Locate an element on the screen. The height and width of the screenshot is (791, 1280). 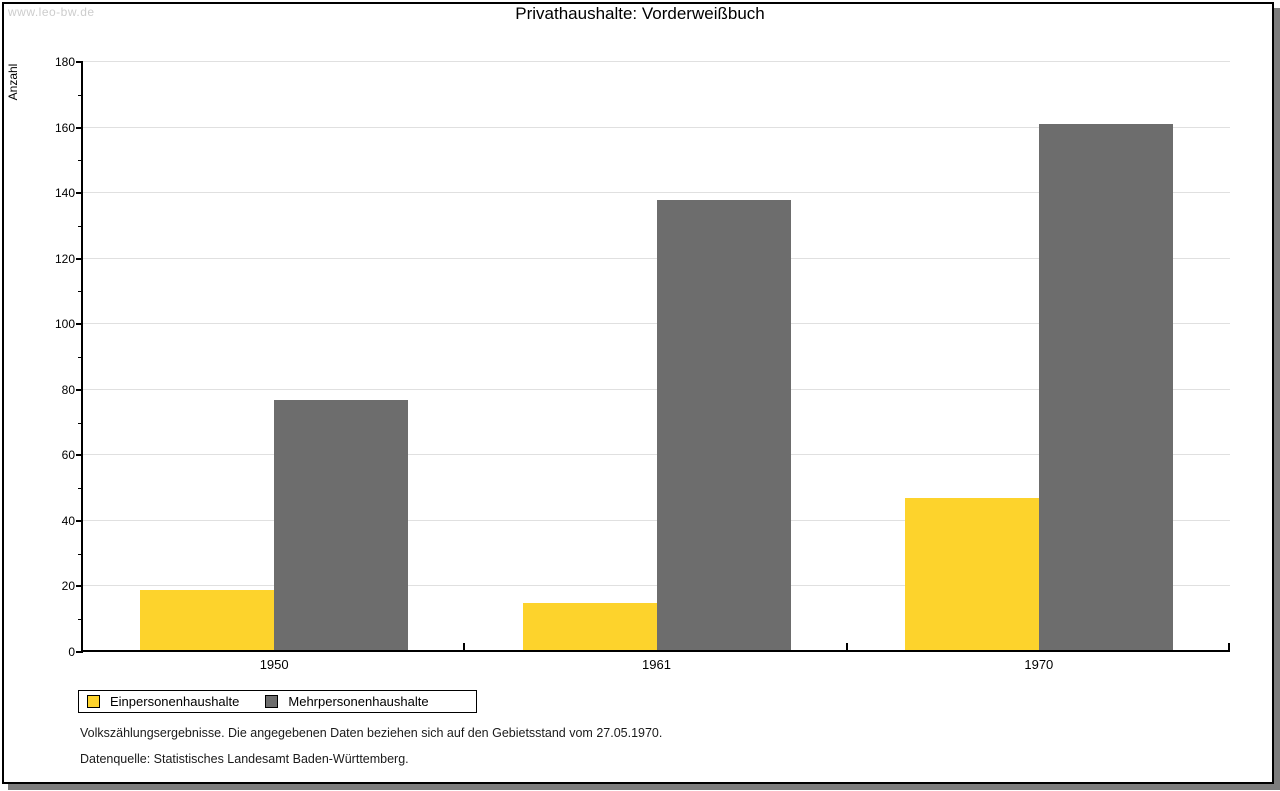
bar-einpersonenhaushalte-1961 is located at coordinates (589, 627).